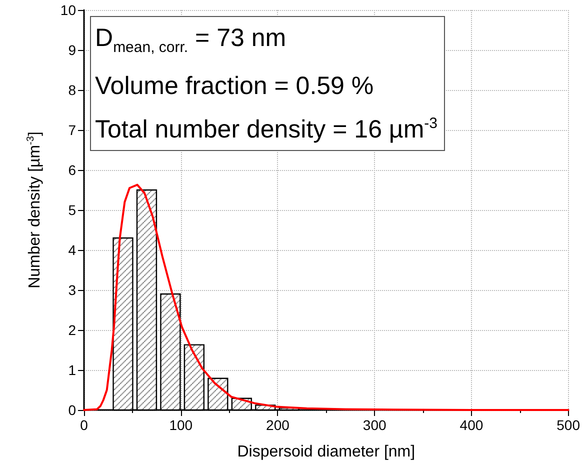 The height and width of the screenshot is (473, 583). I want to click on y-axis-title: Number density [µm-3], so click(35, 210).